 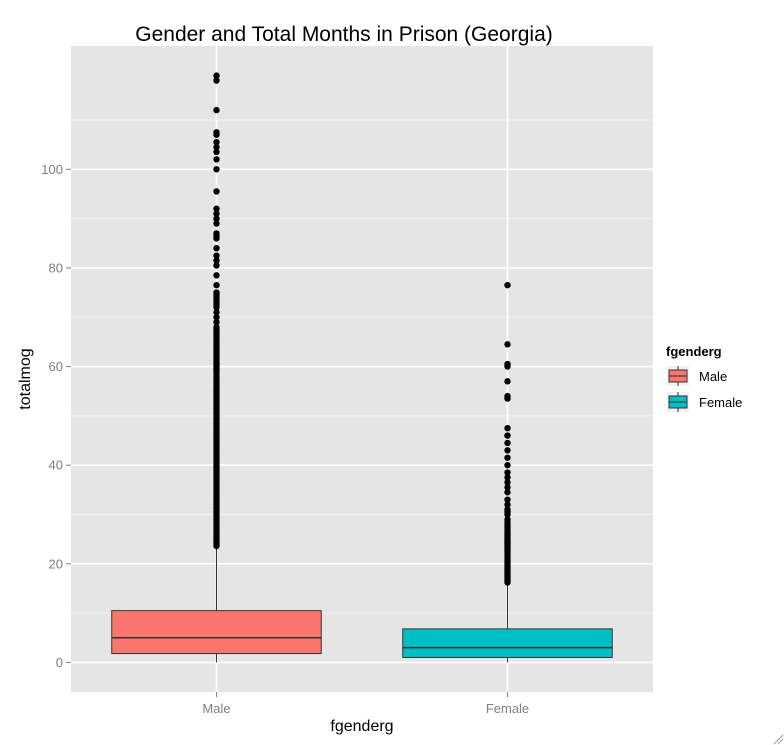 I want to click on legend-item-female: Female, so click(x=704, y=402).